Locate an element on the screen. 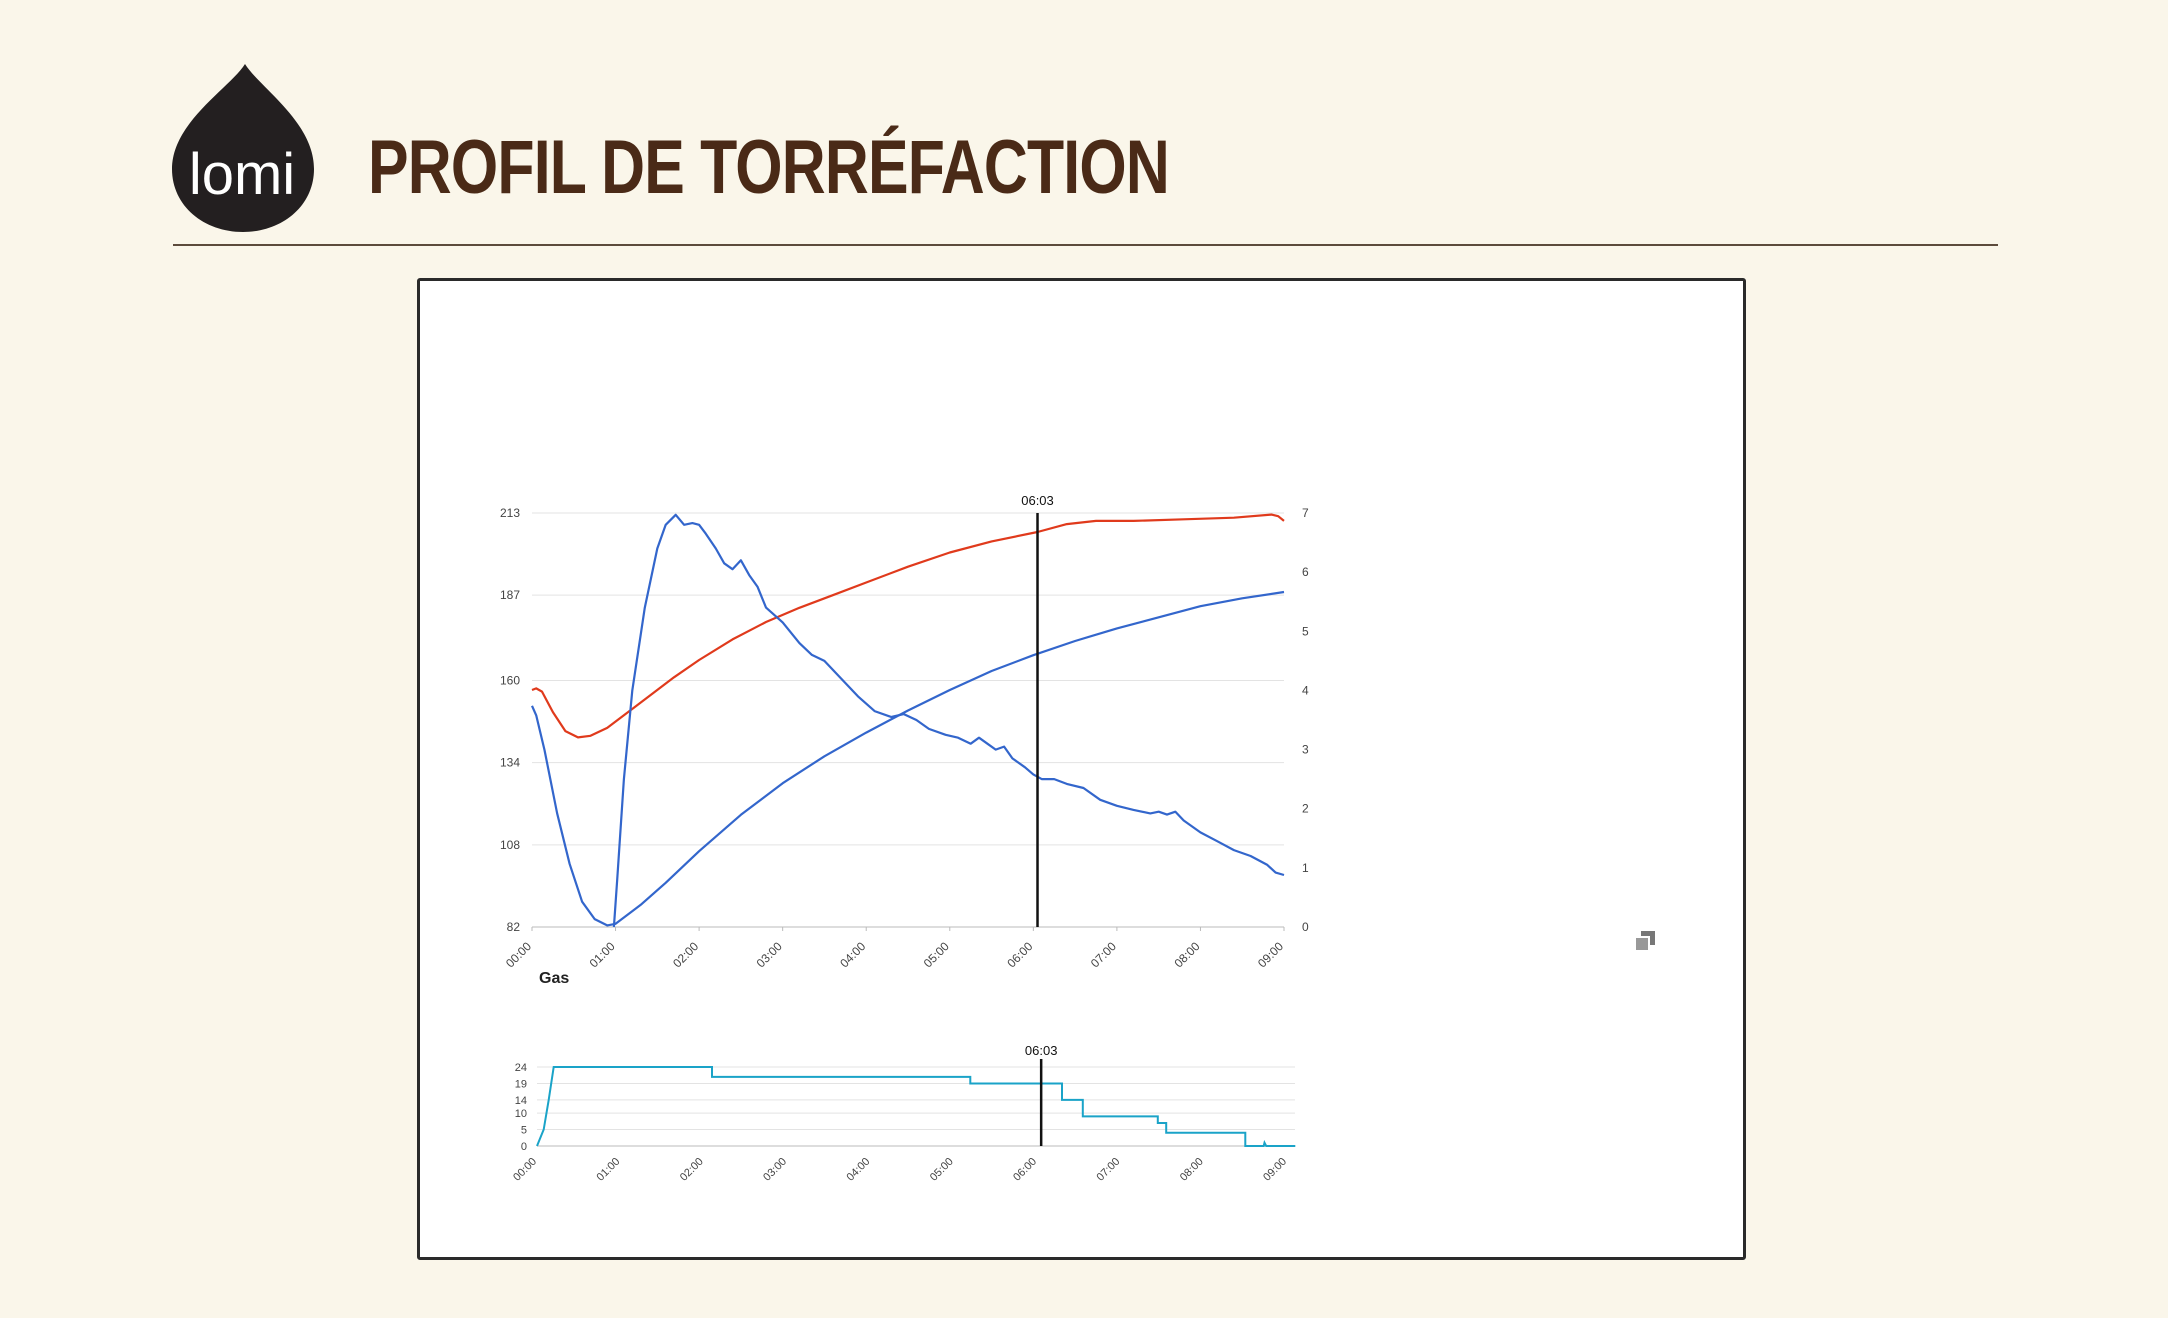 The width and height of the screenshot is (2168, 1318). y-tick-label: 10 is located at coordinates (521, 1114).